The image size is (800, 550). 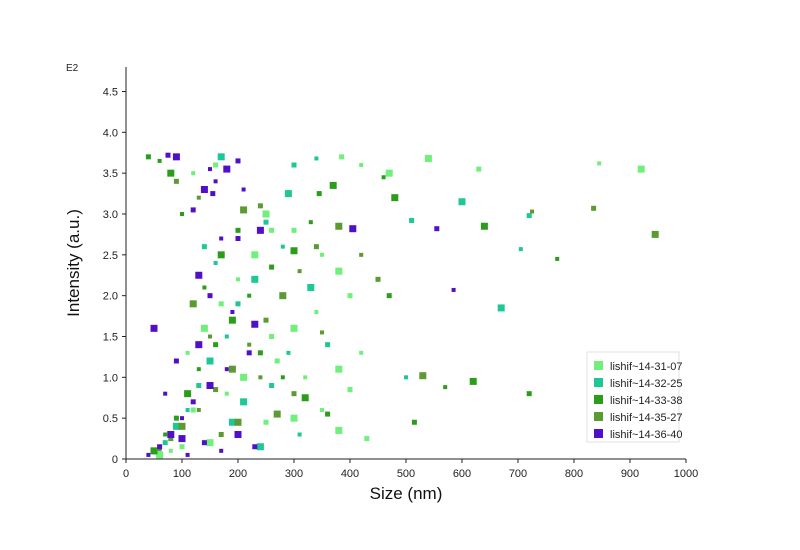 I want to click on y-tick-label: 3.0, so click(x=110, y=215).